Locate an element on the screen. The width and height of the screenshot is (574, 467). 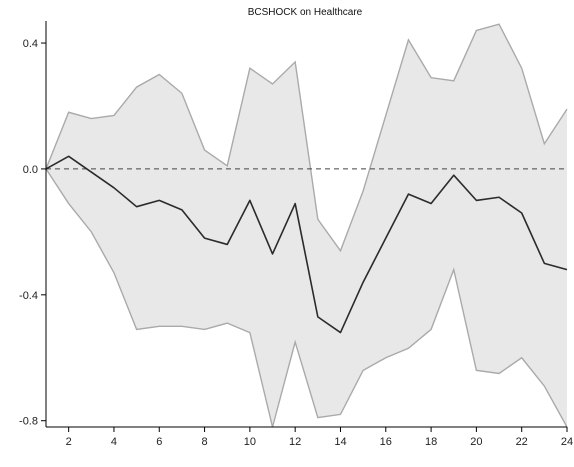
y-tick-label: -0.4 is located at coordinates (28, 296).